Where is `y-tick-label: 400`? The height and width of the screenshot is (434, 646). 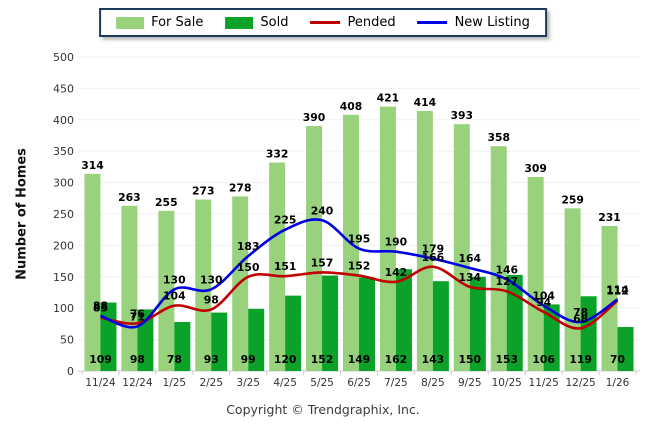
y-tick-label: 400 is located at coordinates (63, 120).